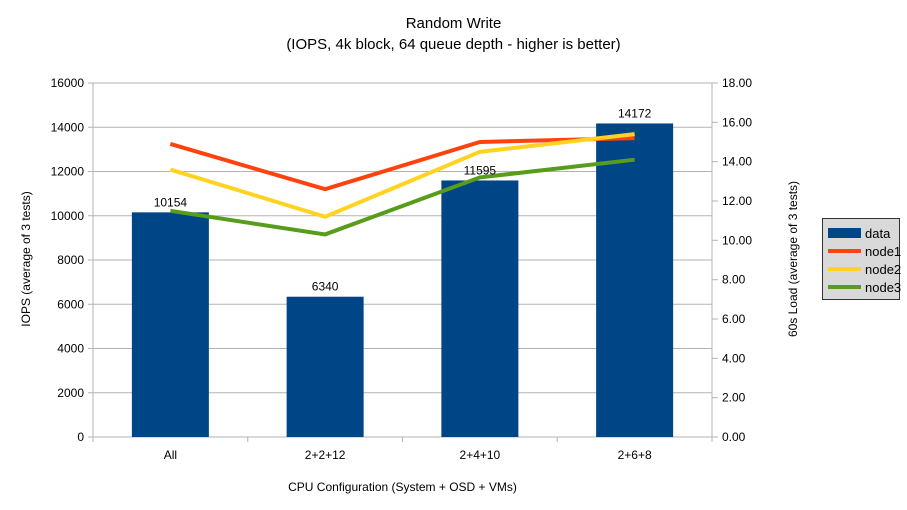  I want to click on y-axis-title-left: IOPS (average of 3 tests), so click(26, 259).